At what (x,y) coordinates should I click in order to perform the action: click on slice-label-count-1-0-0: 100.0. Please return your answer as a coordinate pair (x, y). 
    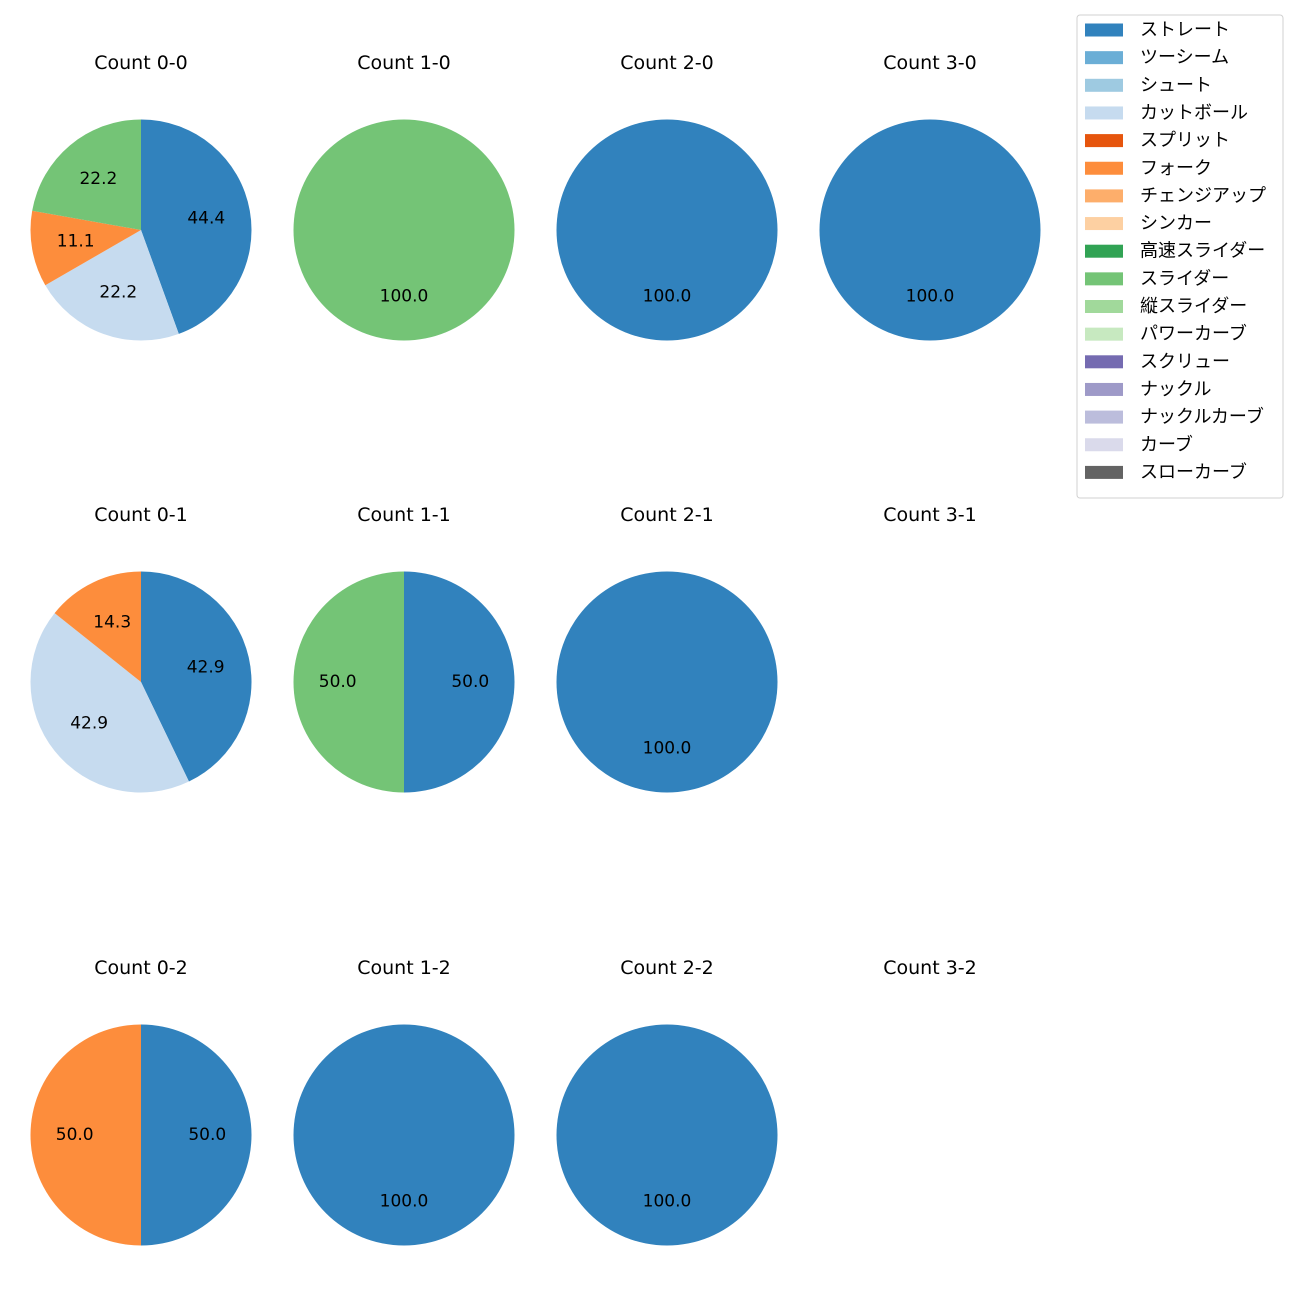
    Looking at the image, I should click on (404, 296).